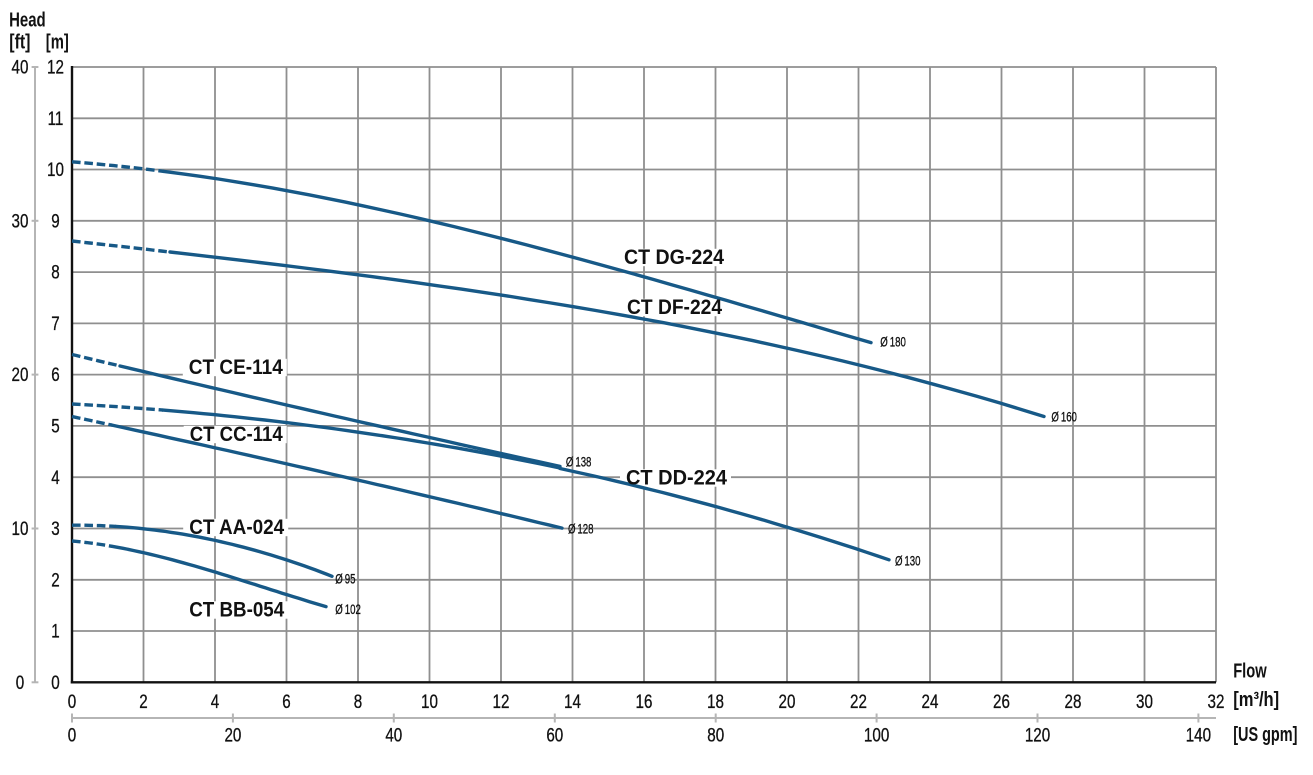 The image size is (1313, 775). Describe the element at coordinates (55, 631) in the screenshot. I see `svg-text: 1` at that location.